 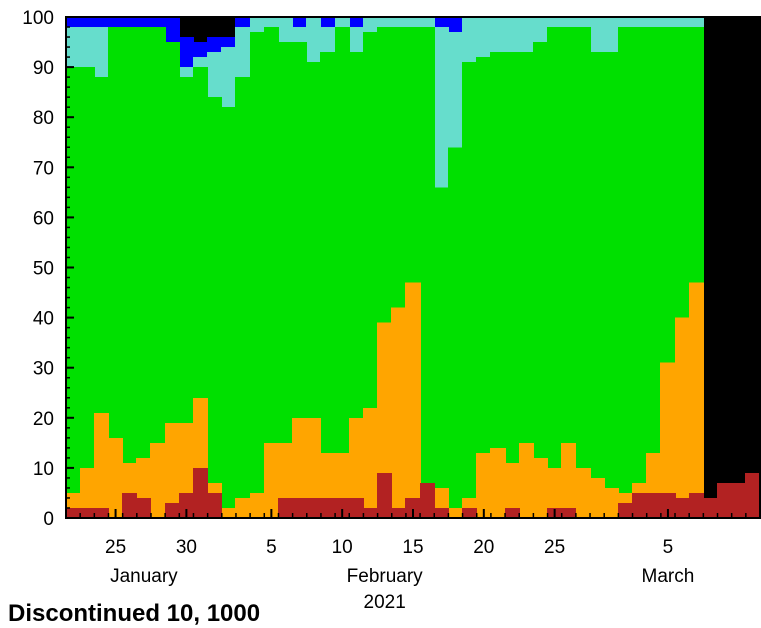 I want to click on caption: Discontinued 10, 1000, so click(x=134, y=613).